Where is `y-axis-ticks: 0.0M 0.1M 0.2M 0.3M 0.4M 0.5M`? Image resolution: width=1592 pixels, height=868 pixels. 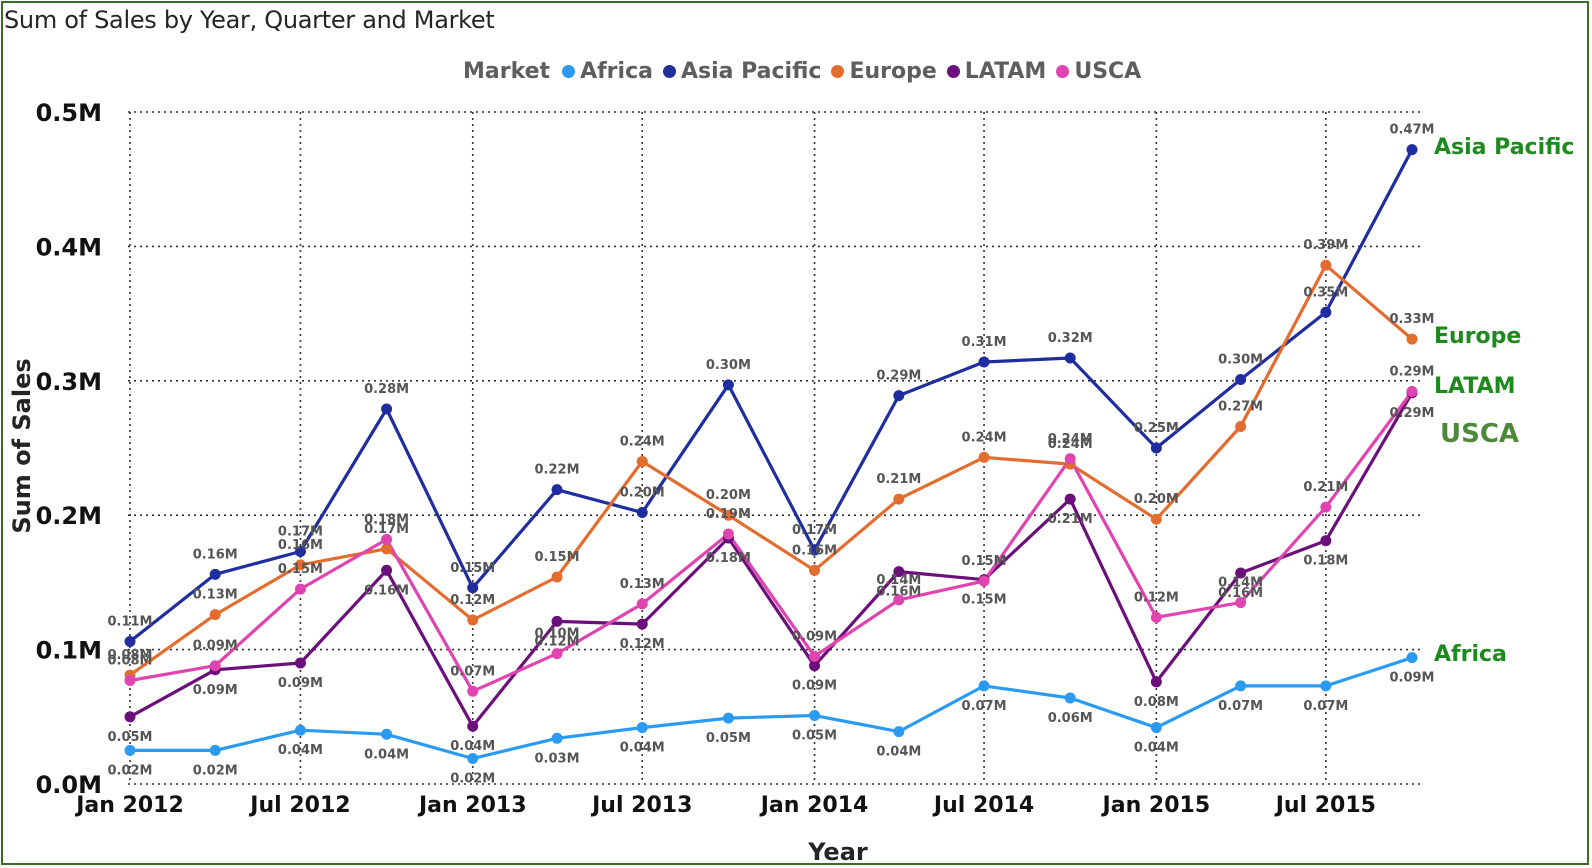
y-axis-ticks: 0.0M 0.1M 0.2M 0.3M 0.4M 0.5M is located at coordinates (69, 449).